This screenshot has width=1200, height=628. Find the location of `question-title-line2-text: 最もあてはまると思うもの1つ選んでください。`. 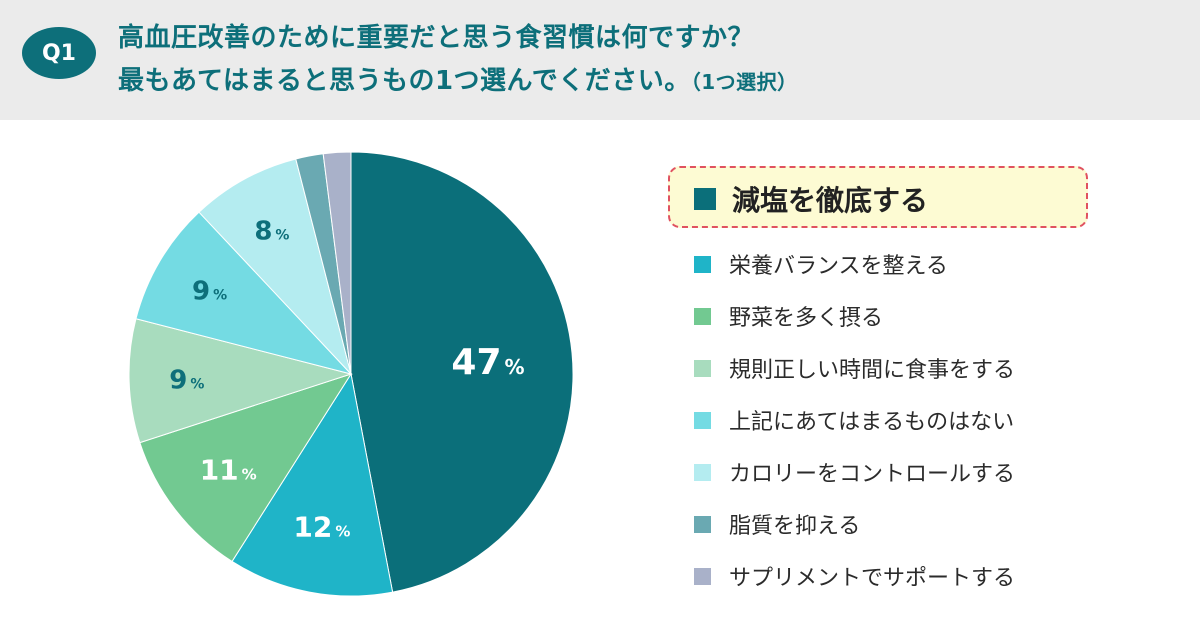

question-title-line2-text: 最もあてはまると思うもの1つ選んでください。 is located at coordinates (404, 81).